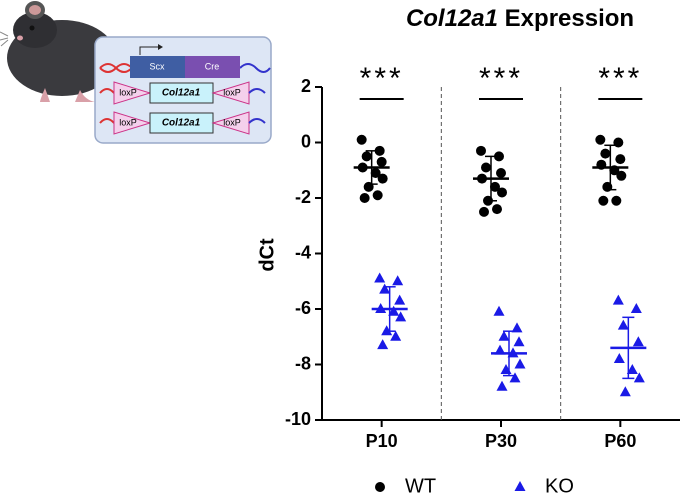 This screenshot has height=500, width=680. Describe the element at coordinates (452, 18) in the screenshot. I see `title-gene: Col12a1` at that location.